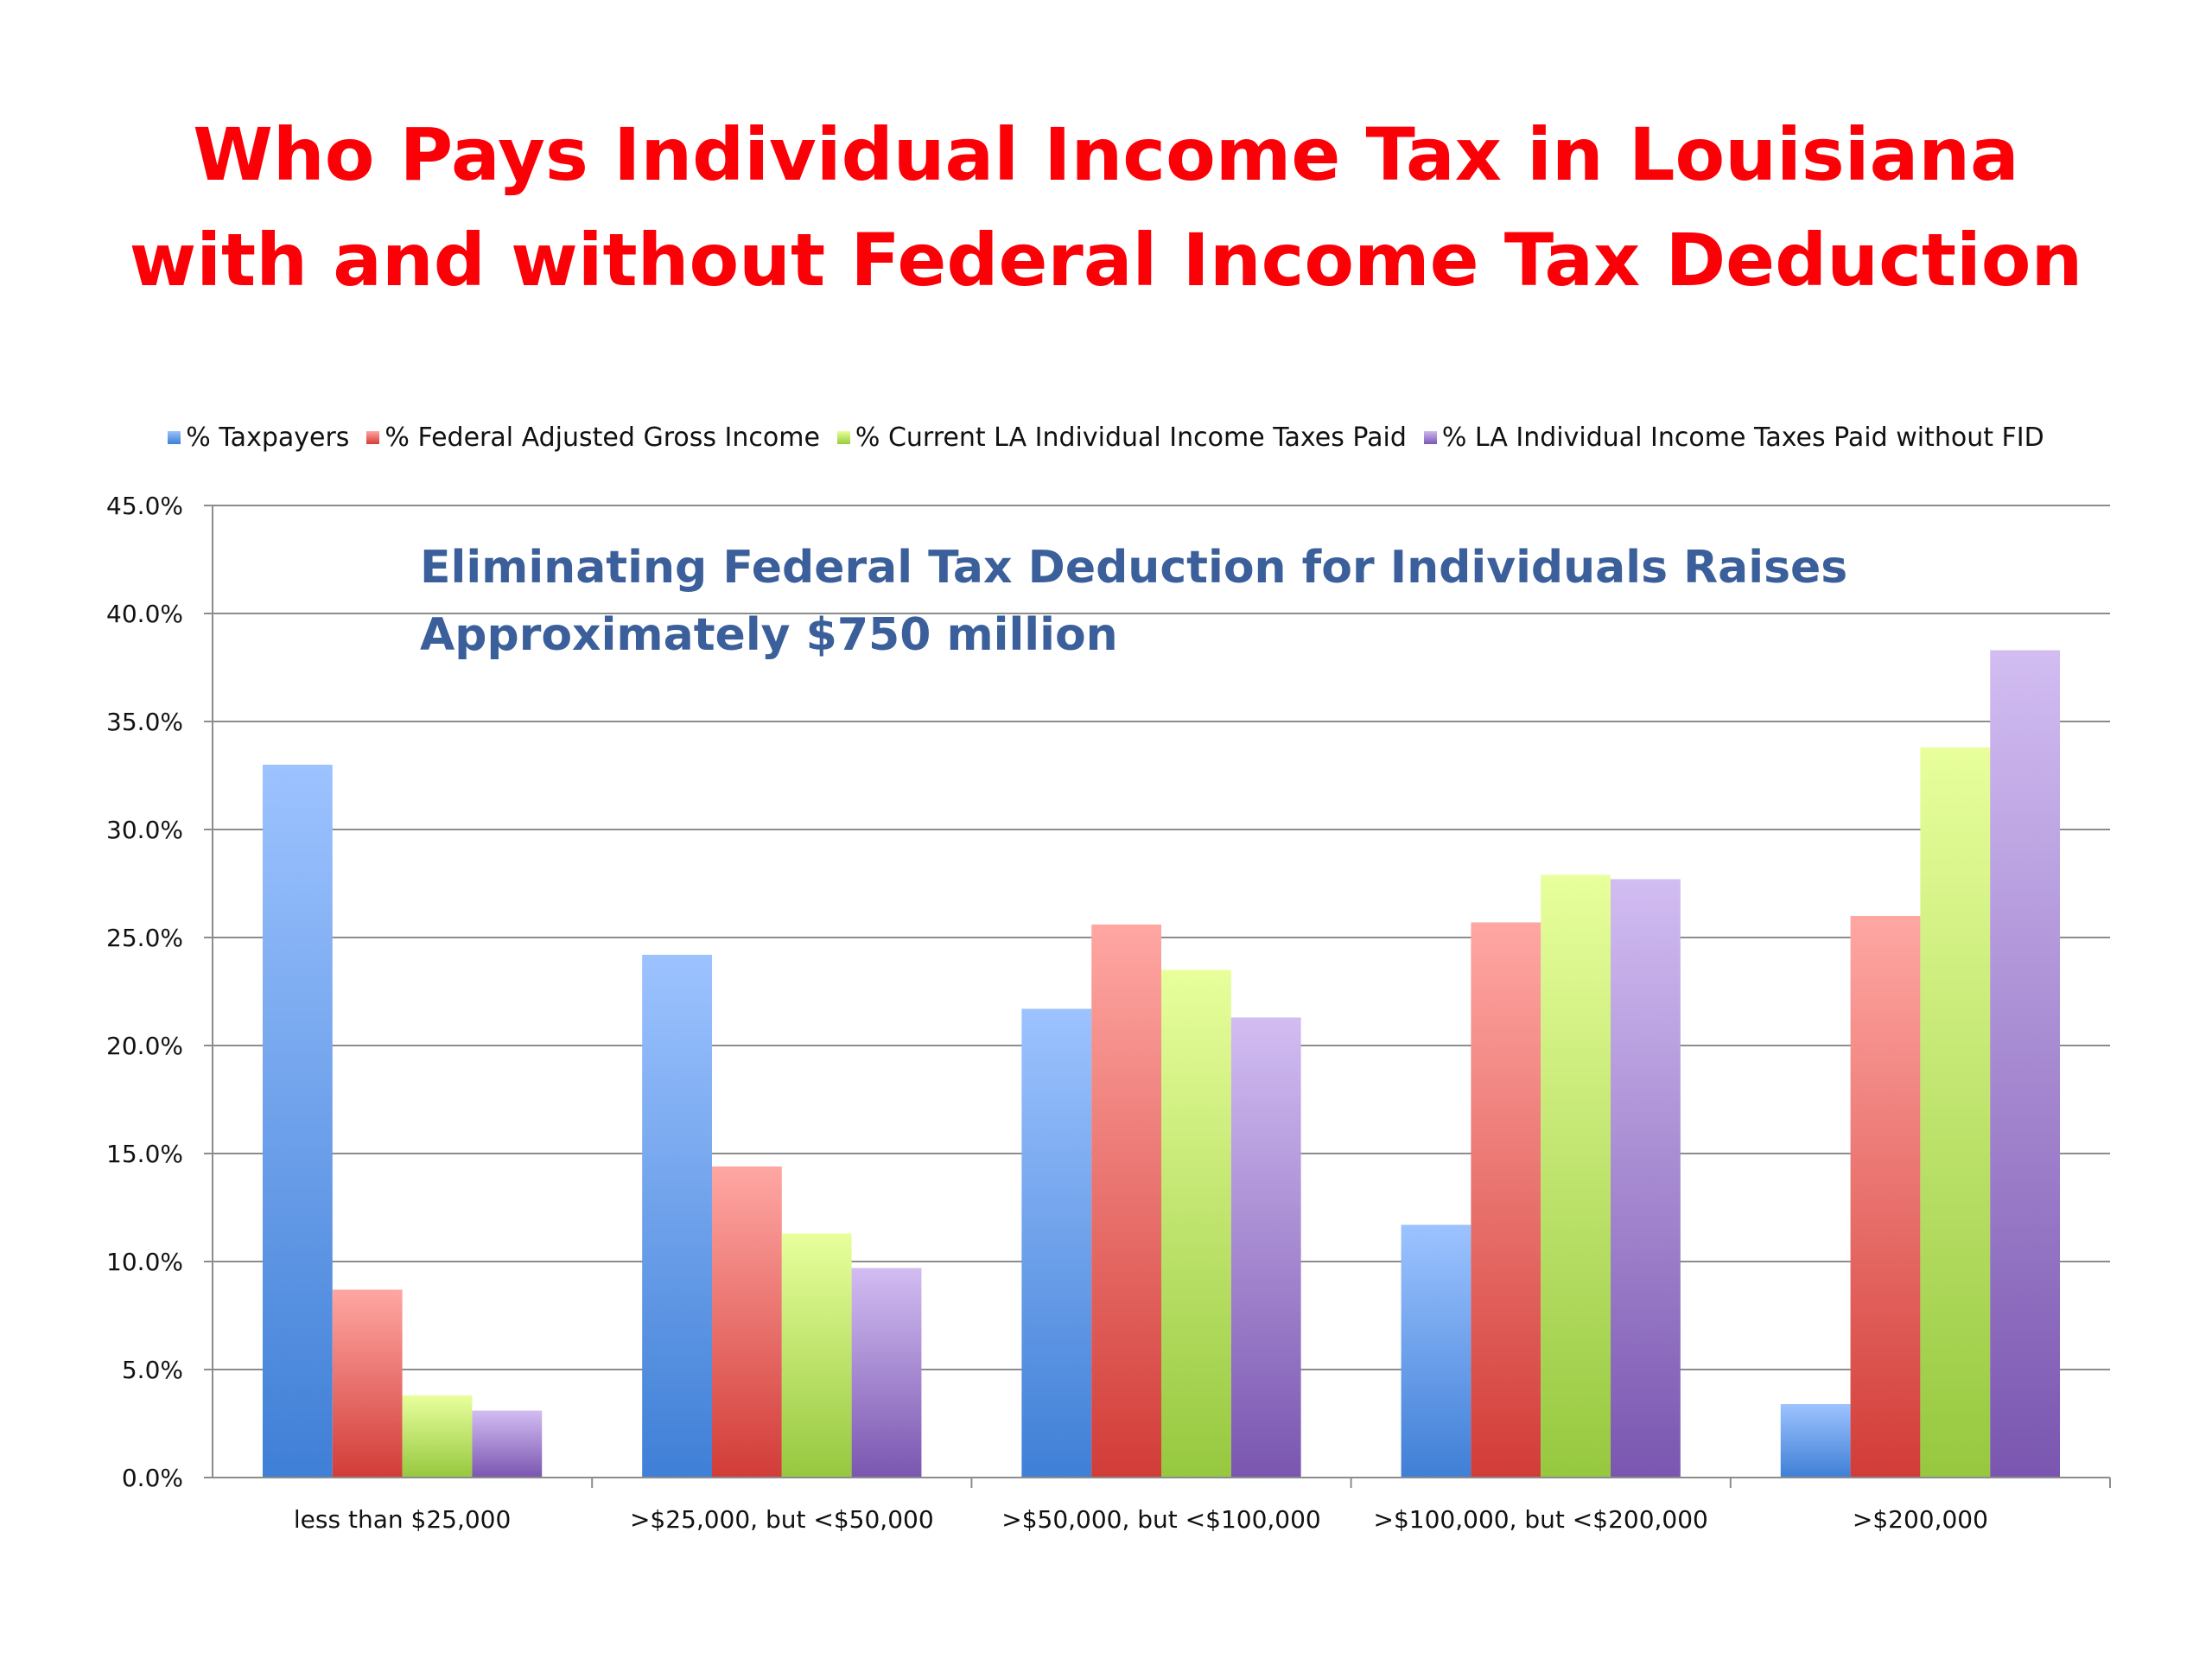  Describe the element at coordinates (144, 722) in the screenshot. I see `y-tick-label: 35.0%` at that location.